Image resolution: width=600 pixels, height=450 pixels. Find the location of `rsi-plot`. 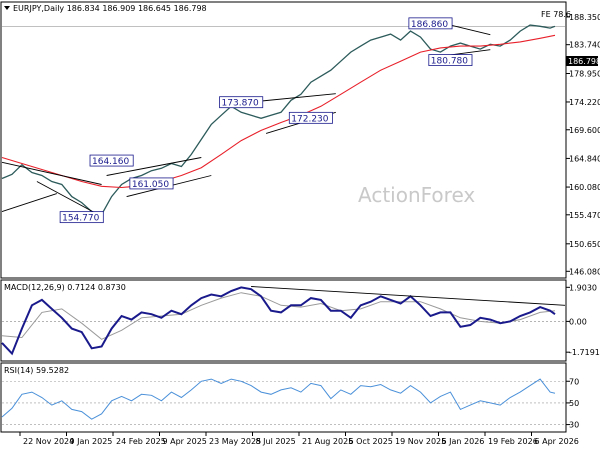

rsi-plot is located at coordinates (283, 401).